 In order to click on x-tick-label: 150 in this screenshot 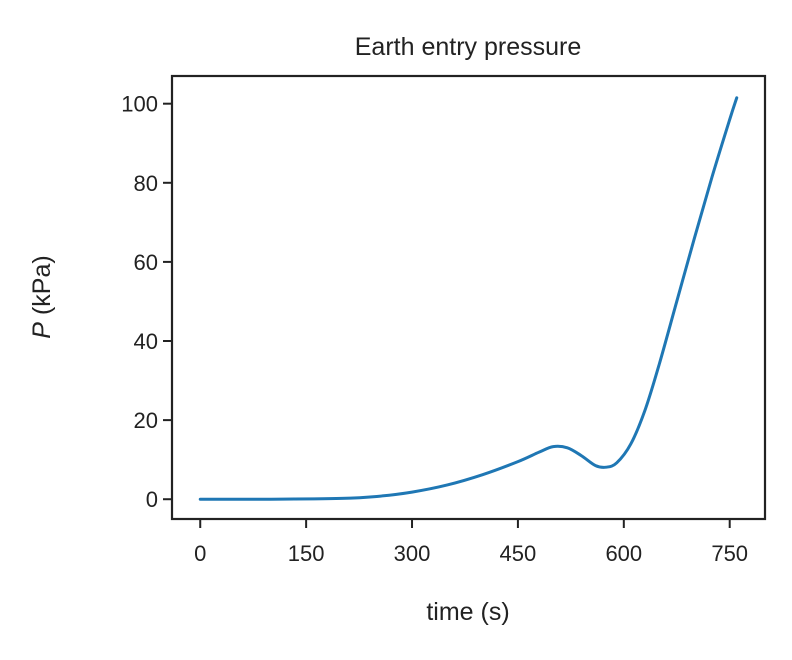, I will do `click(306, 553)`.